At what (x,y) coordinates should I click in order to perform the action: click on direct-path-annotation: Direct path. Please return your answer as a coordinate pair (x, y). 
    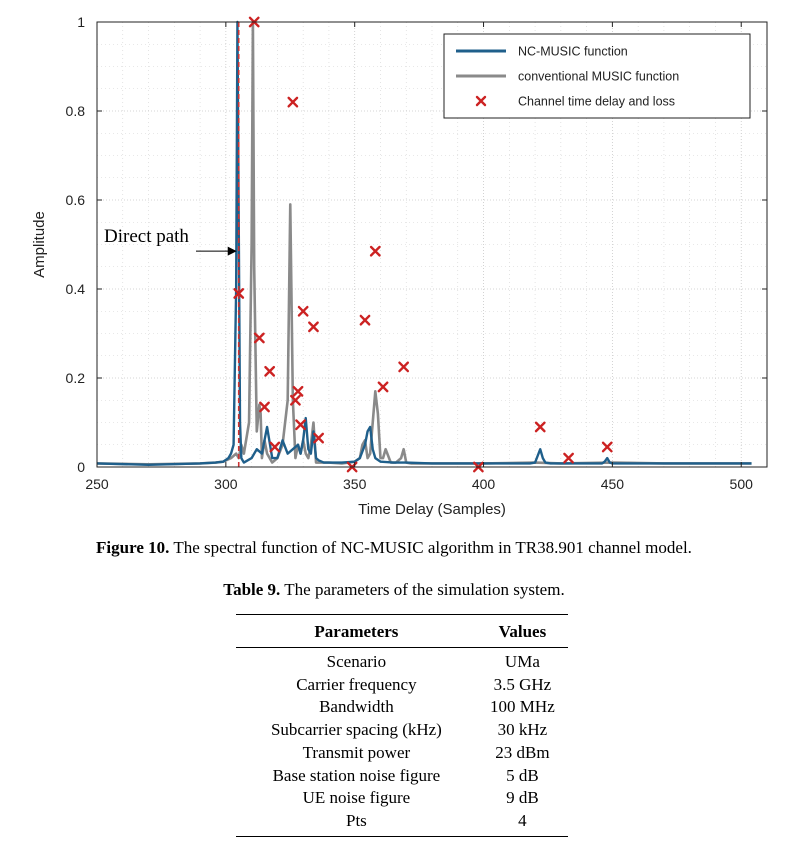
    Looking at the image, I should click on (146, 236).